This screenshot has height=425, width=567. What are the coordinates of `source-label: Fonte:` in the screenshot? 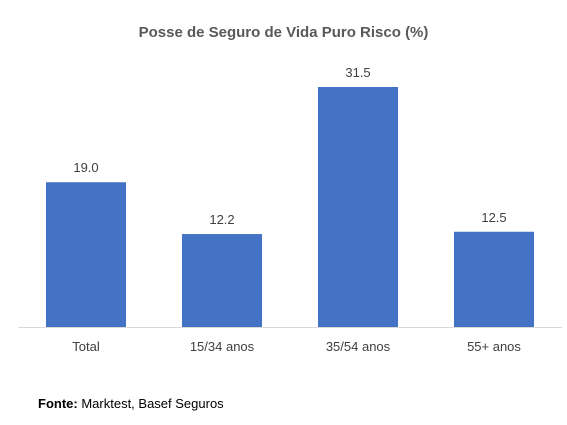 It's located at (58, 403).